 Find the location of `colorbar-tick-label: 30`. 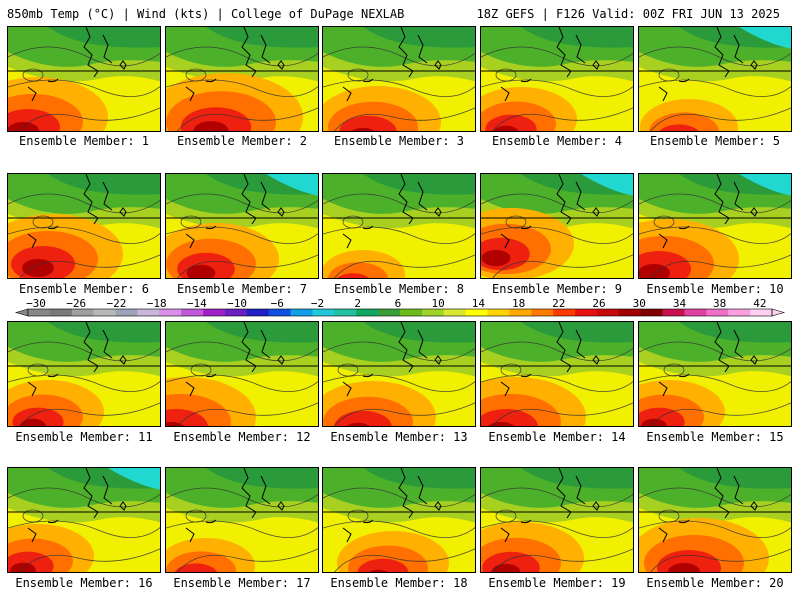

colorbar-tick-label: 30 is located at coordinates (639, 304).